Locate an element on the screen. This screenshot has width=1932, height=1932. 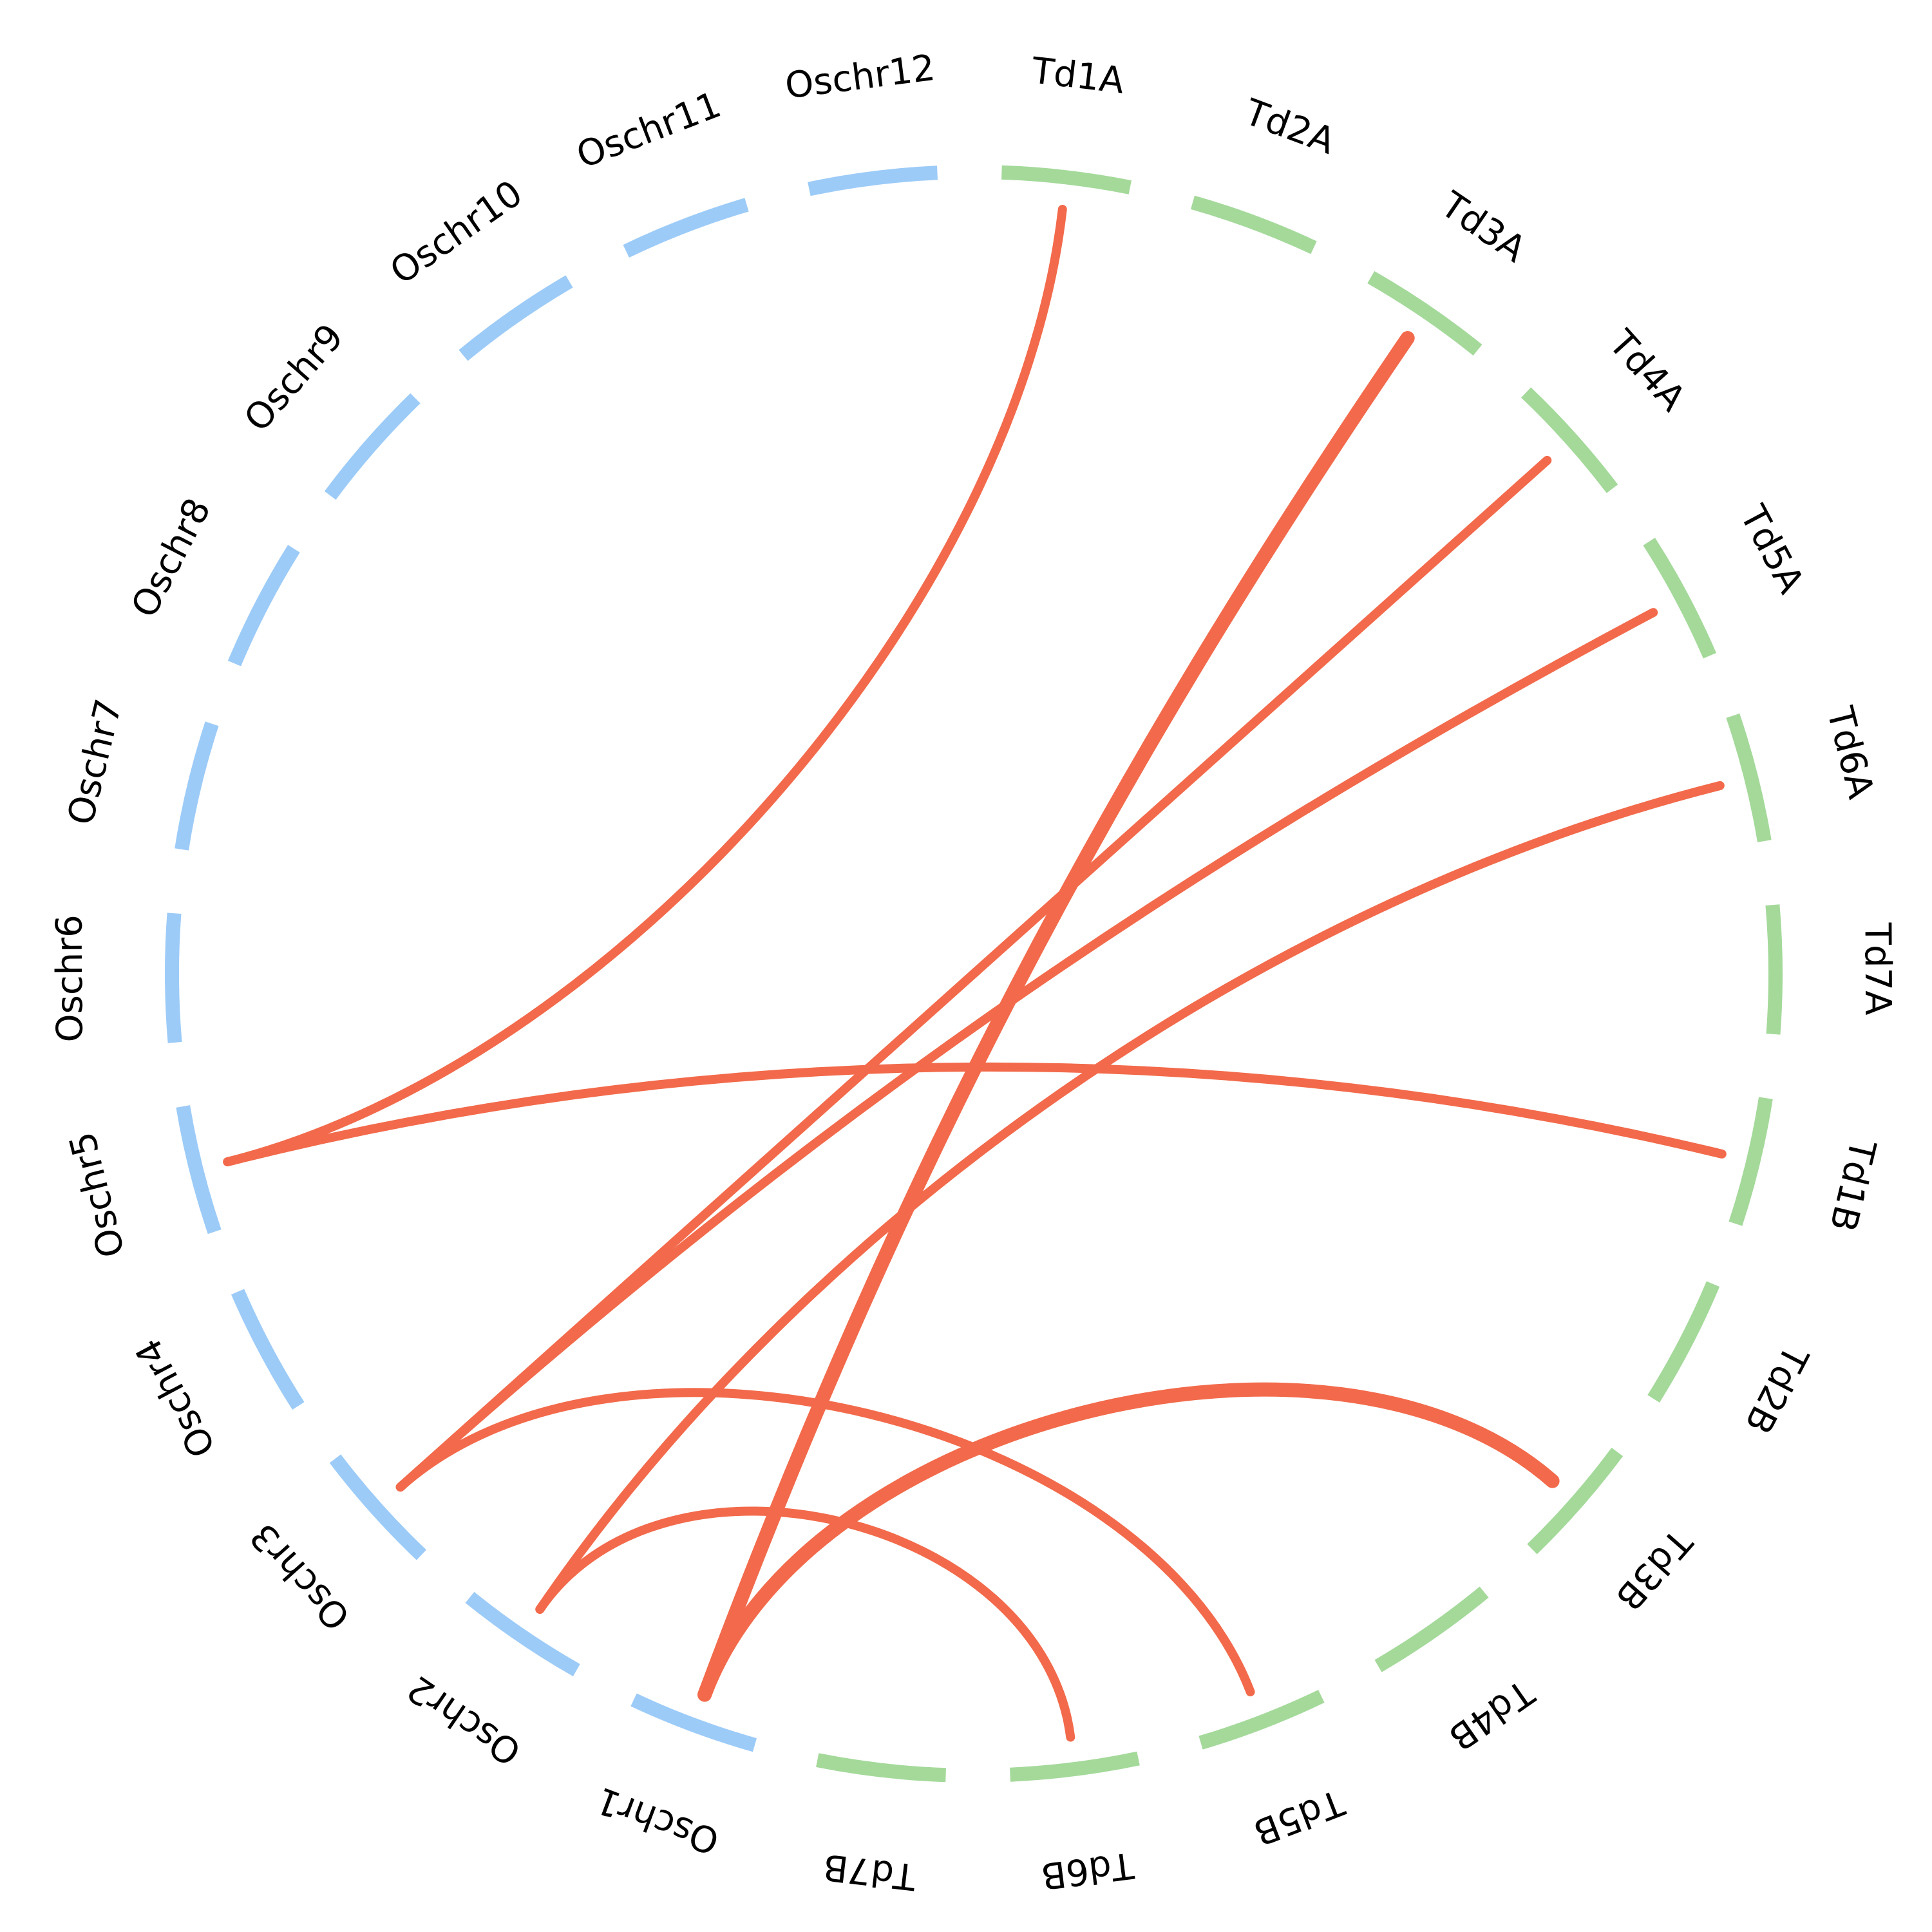
label-td3a: Td3A is located at coordinates (1483, 227).